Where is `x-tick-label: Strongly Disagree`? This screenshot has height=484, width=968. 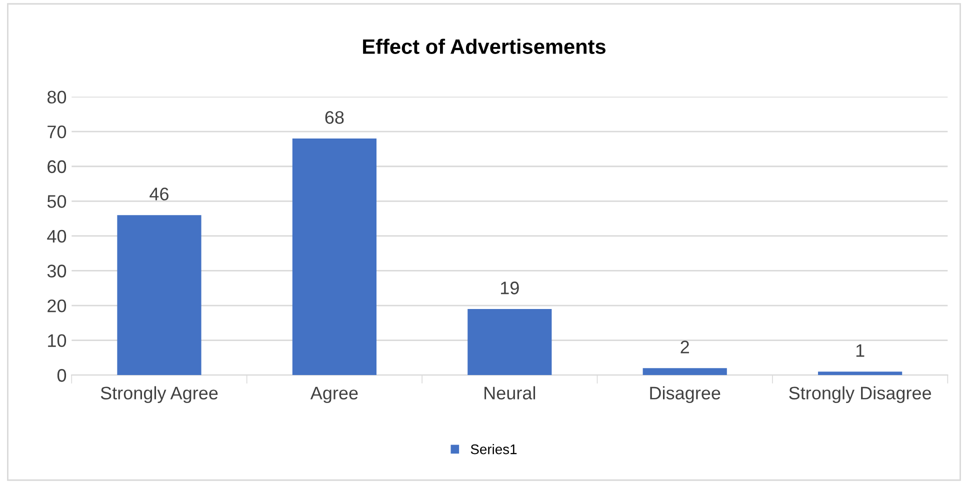 x-tick-label: Strongly Disagree is located at coordinates (860, 395).